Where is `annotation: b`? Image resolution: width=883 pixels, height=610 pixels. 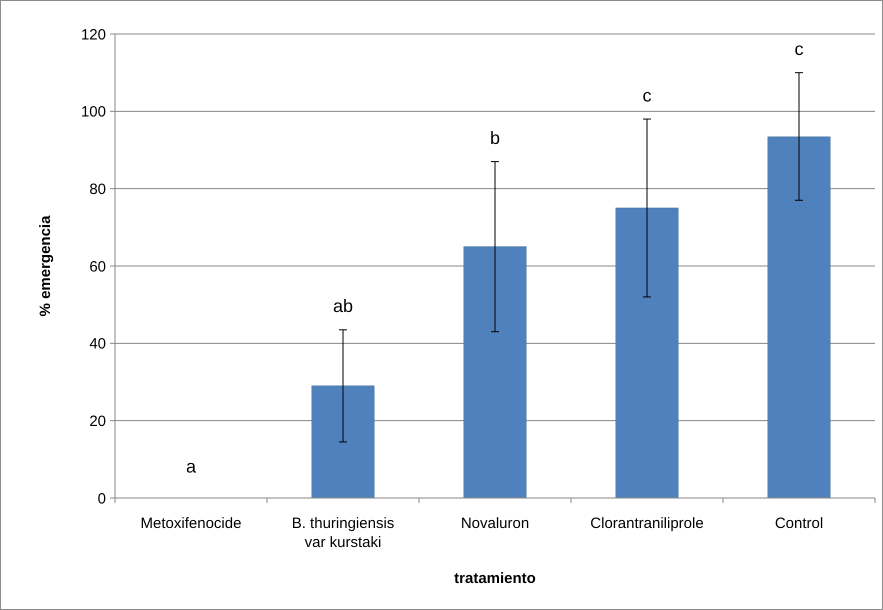 annotation: b is located at coordinates (495, 138).